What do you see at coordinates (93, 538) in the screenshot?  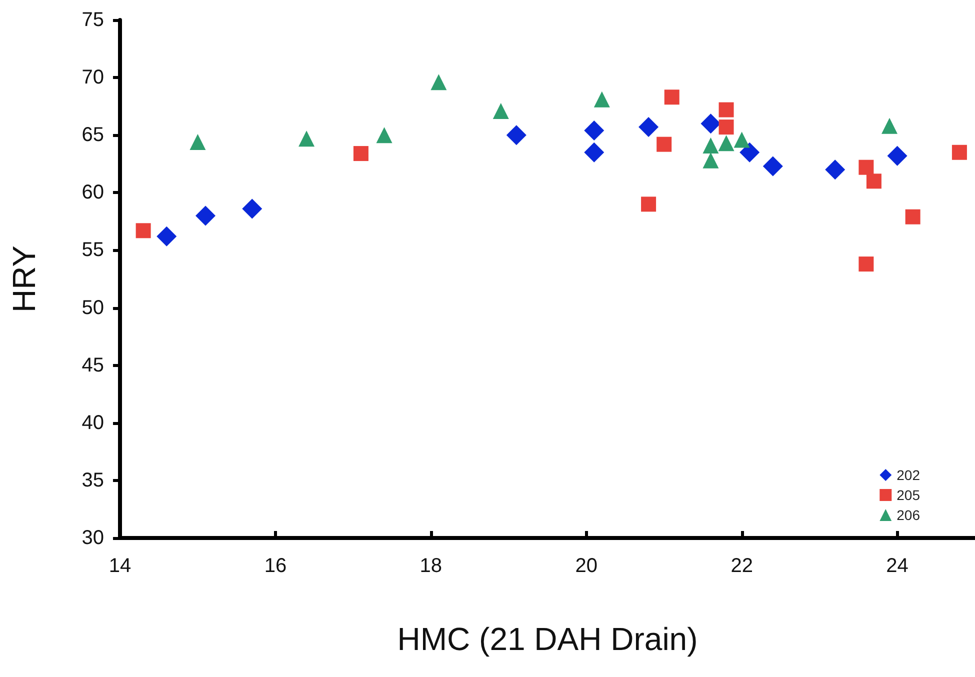 I see `y-tick-label: 30` at bounding box center [93, 538].